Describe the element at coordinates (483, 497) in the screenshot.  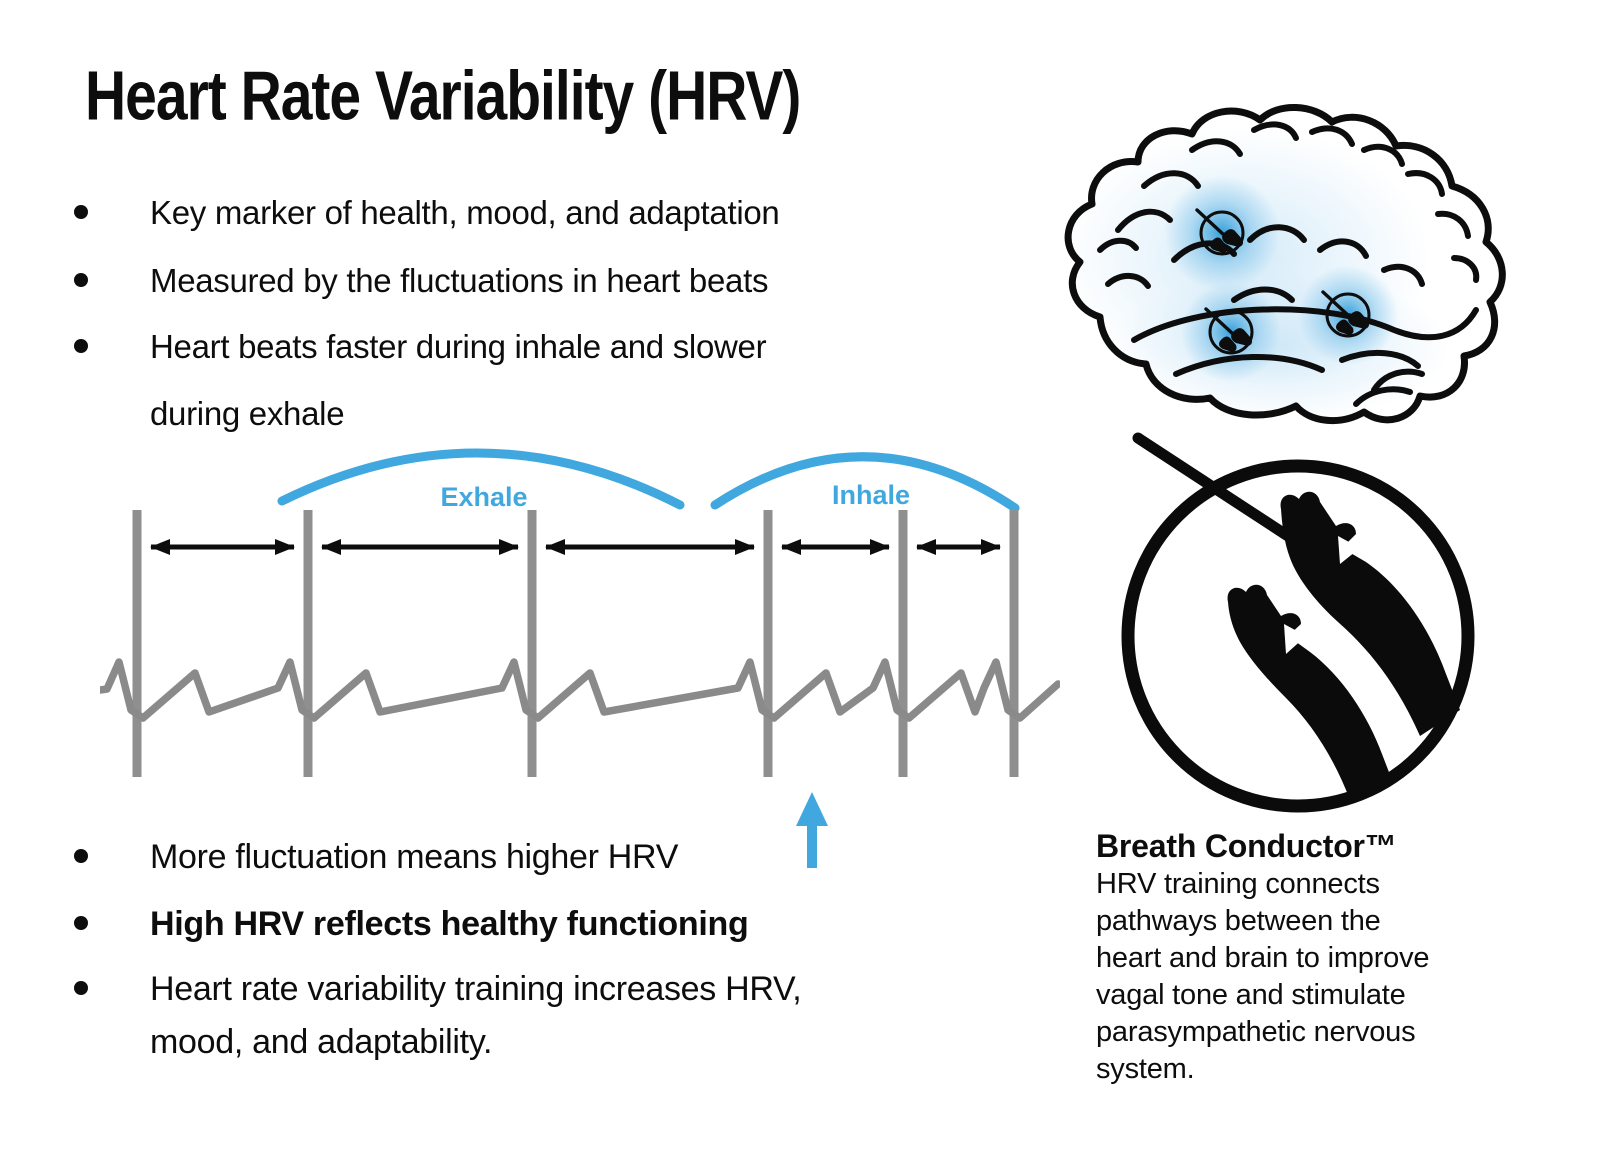
I see `exhale-label: Exhale` at that location.